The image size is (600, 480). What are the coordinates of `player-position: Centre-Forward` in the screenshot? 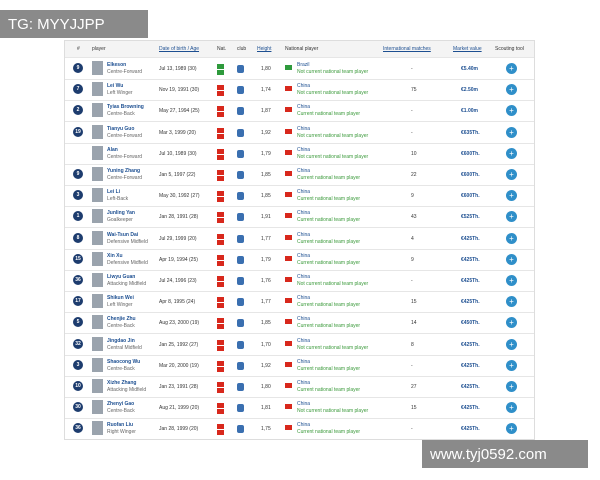 It's located at (125, 135).